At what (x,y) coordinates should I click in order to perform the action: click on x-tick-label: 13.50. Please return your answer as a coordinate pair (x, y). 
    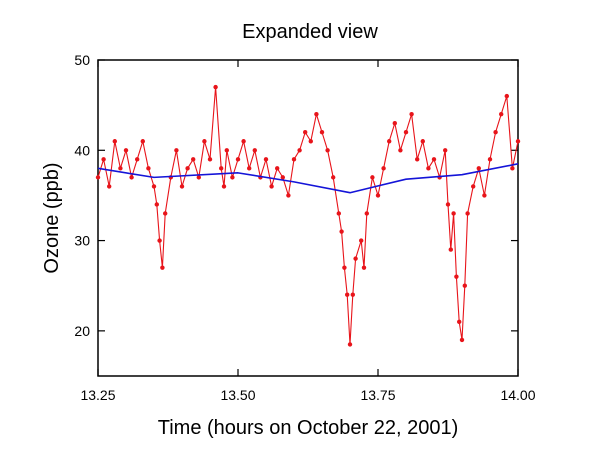
    Looking at the image, I should click on (237, 395).